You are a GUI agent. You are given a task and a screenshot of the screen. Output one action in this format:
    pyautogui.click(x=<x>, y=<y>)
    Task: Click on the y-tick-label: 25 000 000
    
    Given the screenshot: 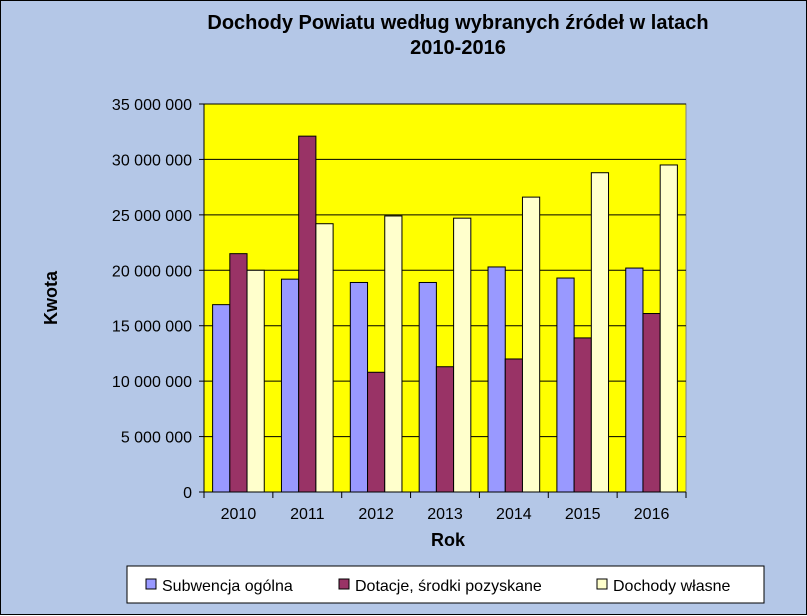 What is the action you would take?
    pyautogui.click(x=152, y=216)
    